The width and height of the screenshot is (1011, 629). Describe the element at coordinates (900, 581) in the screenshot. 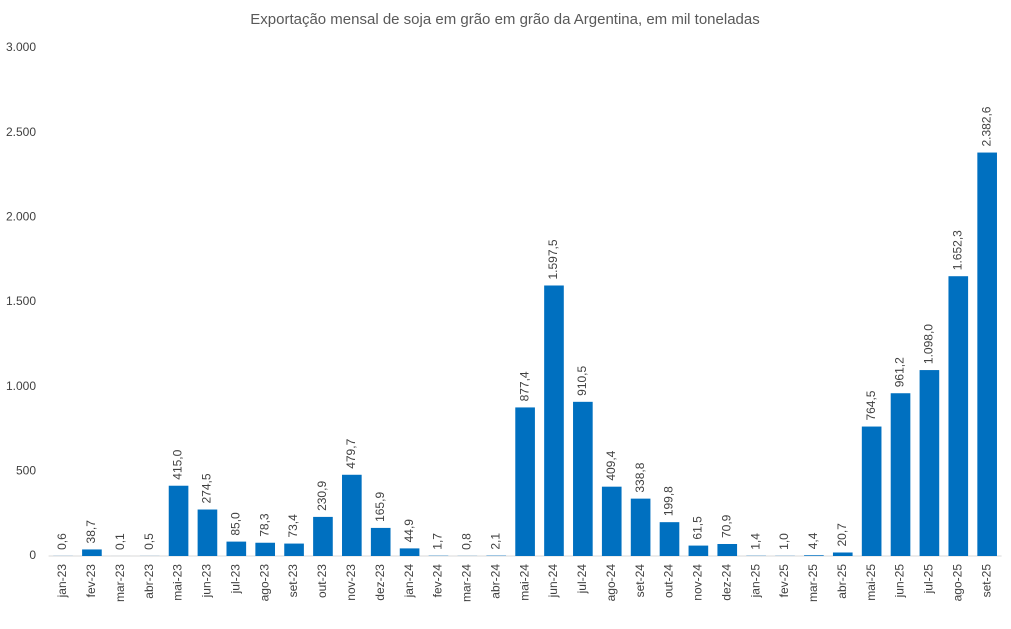

I see `x-tick-label: jun-25` at that location.